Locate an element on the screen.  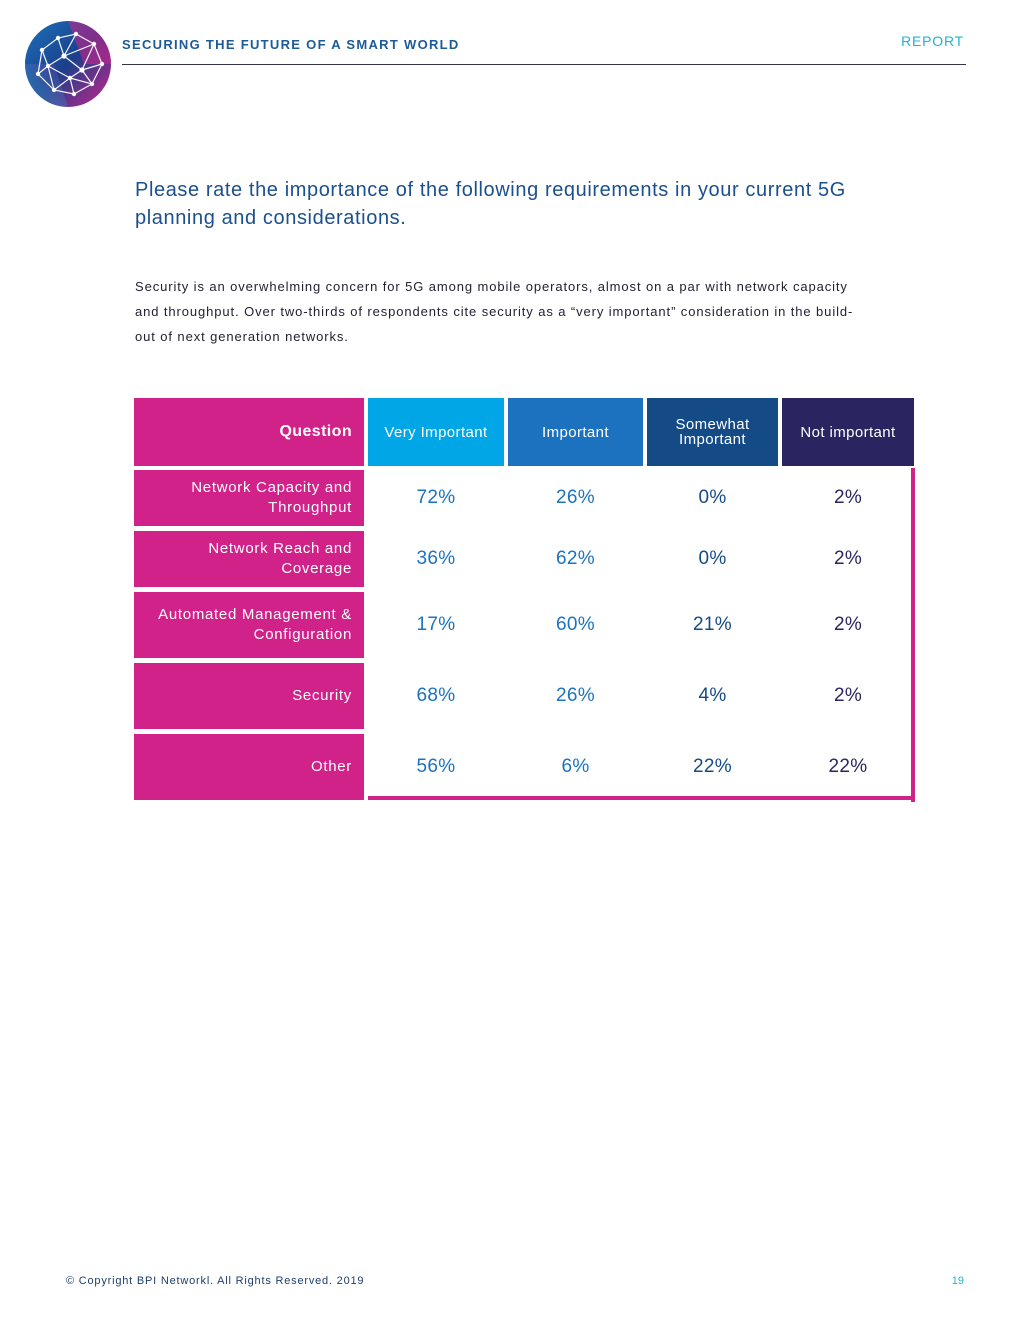
table-cell: 68% is located at coordinates (436, 695).